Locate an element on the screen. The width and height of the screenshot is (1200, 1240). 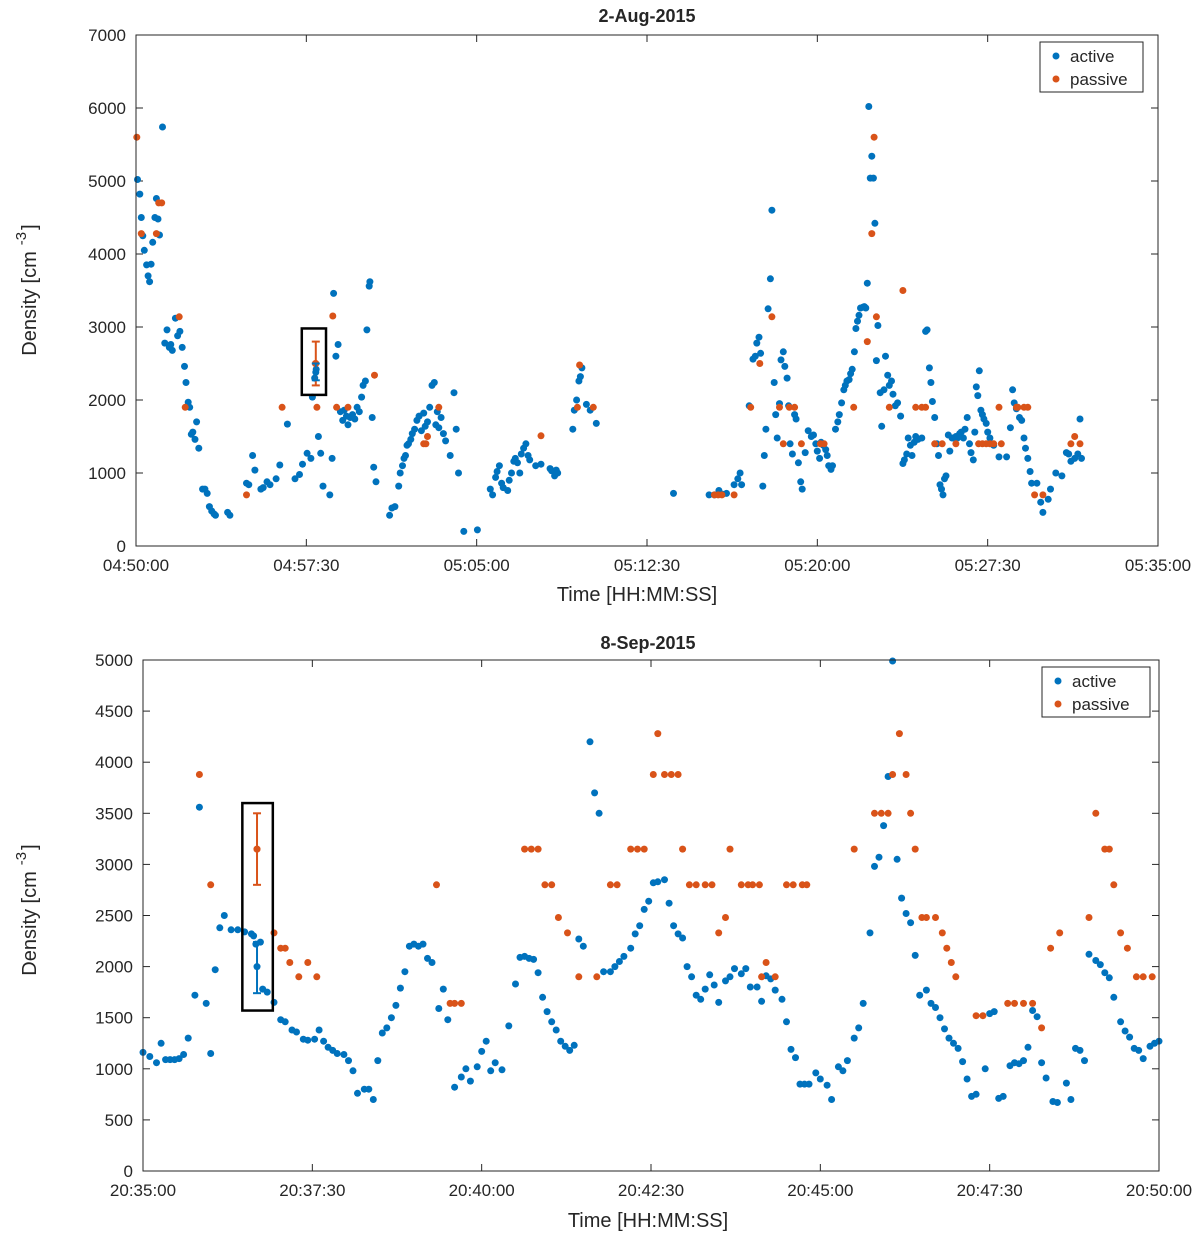
chart-1-y-label-close: ] is located at coordinates (30, 227).